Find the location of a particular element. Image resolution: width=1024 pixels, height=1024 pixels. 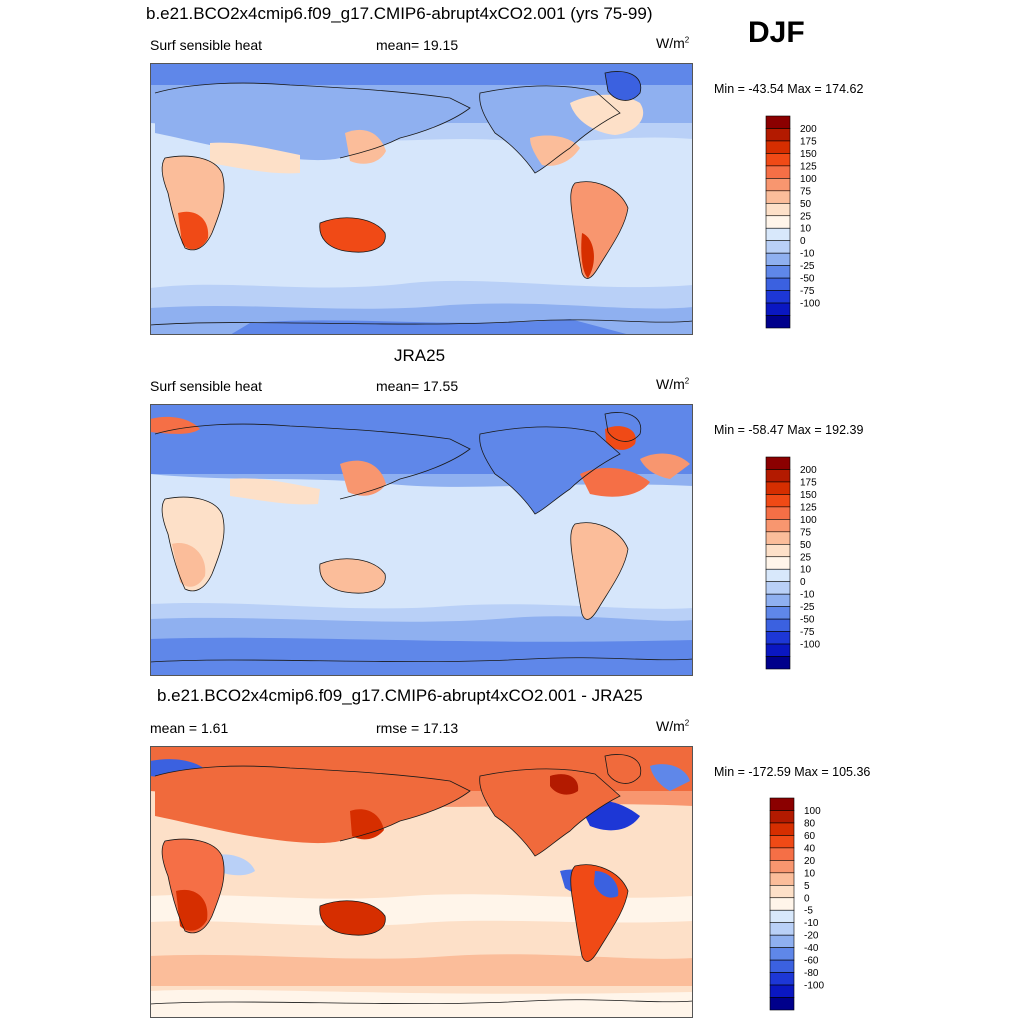

panel-3-minmax: Min = -172.59 Max = 105.36 is located at coordinates (792, 772).